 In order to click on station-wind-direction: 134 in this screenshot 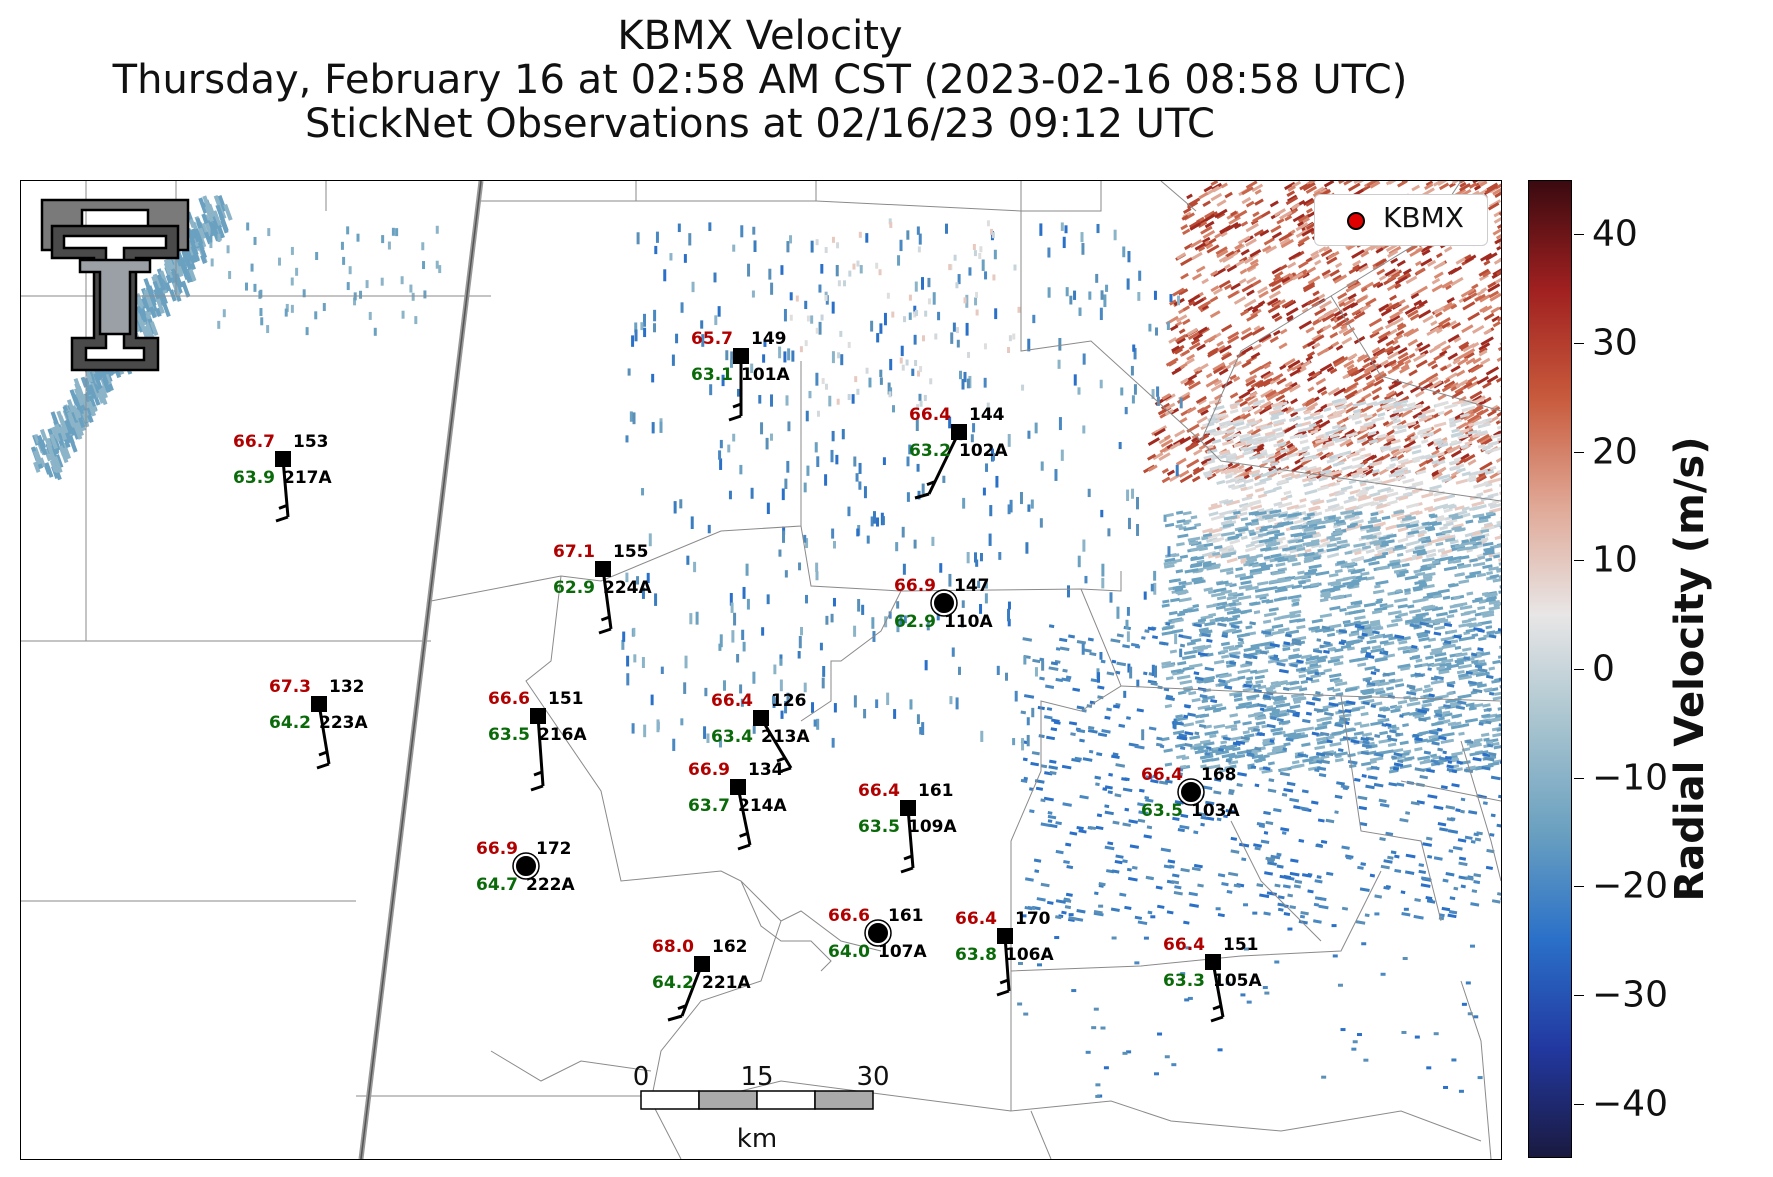, I will do `click(766, 770)`.